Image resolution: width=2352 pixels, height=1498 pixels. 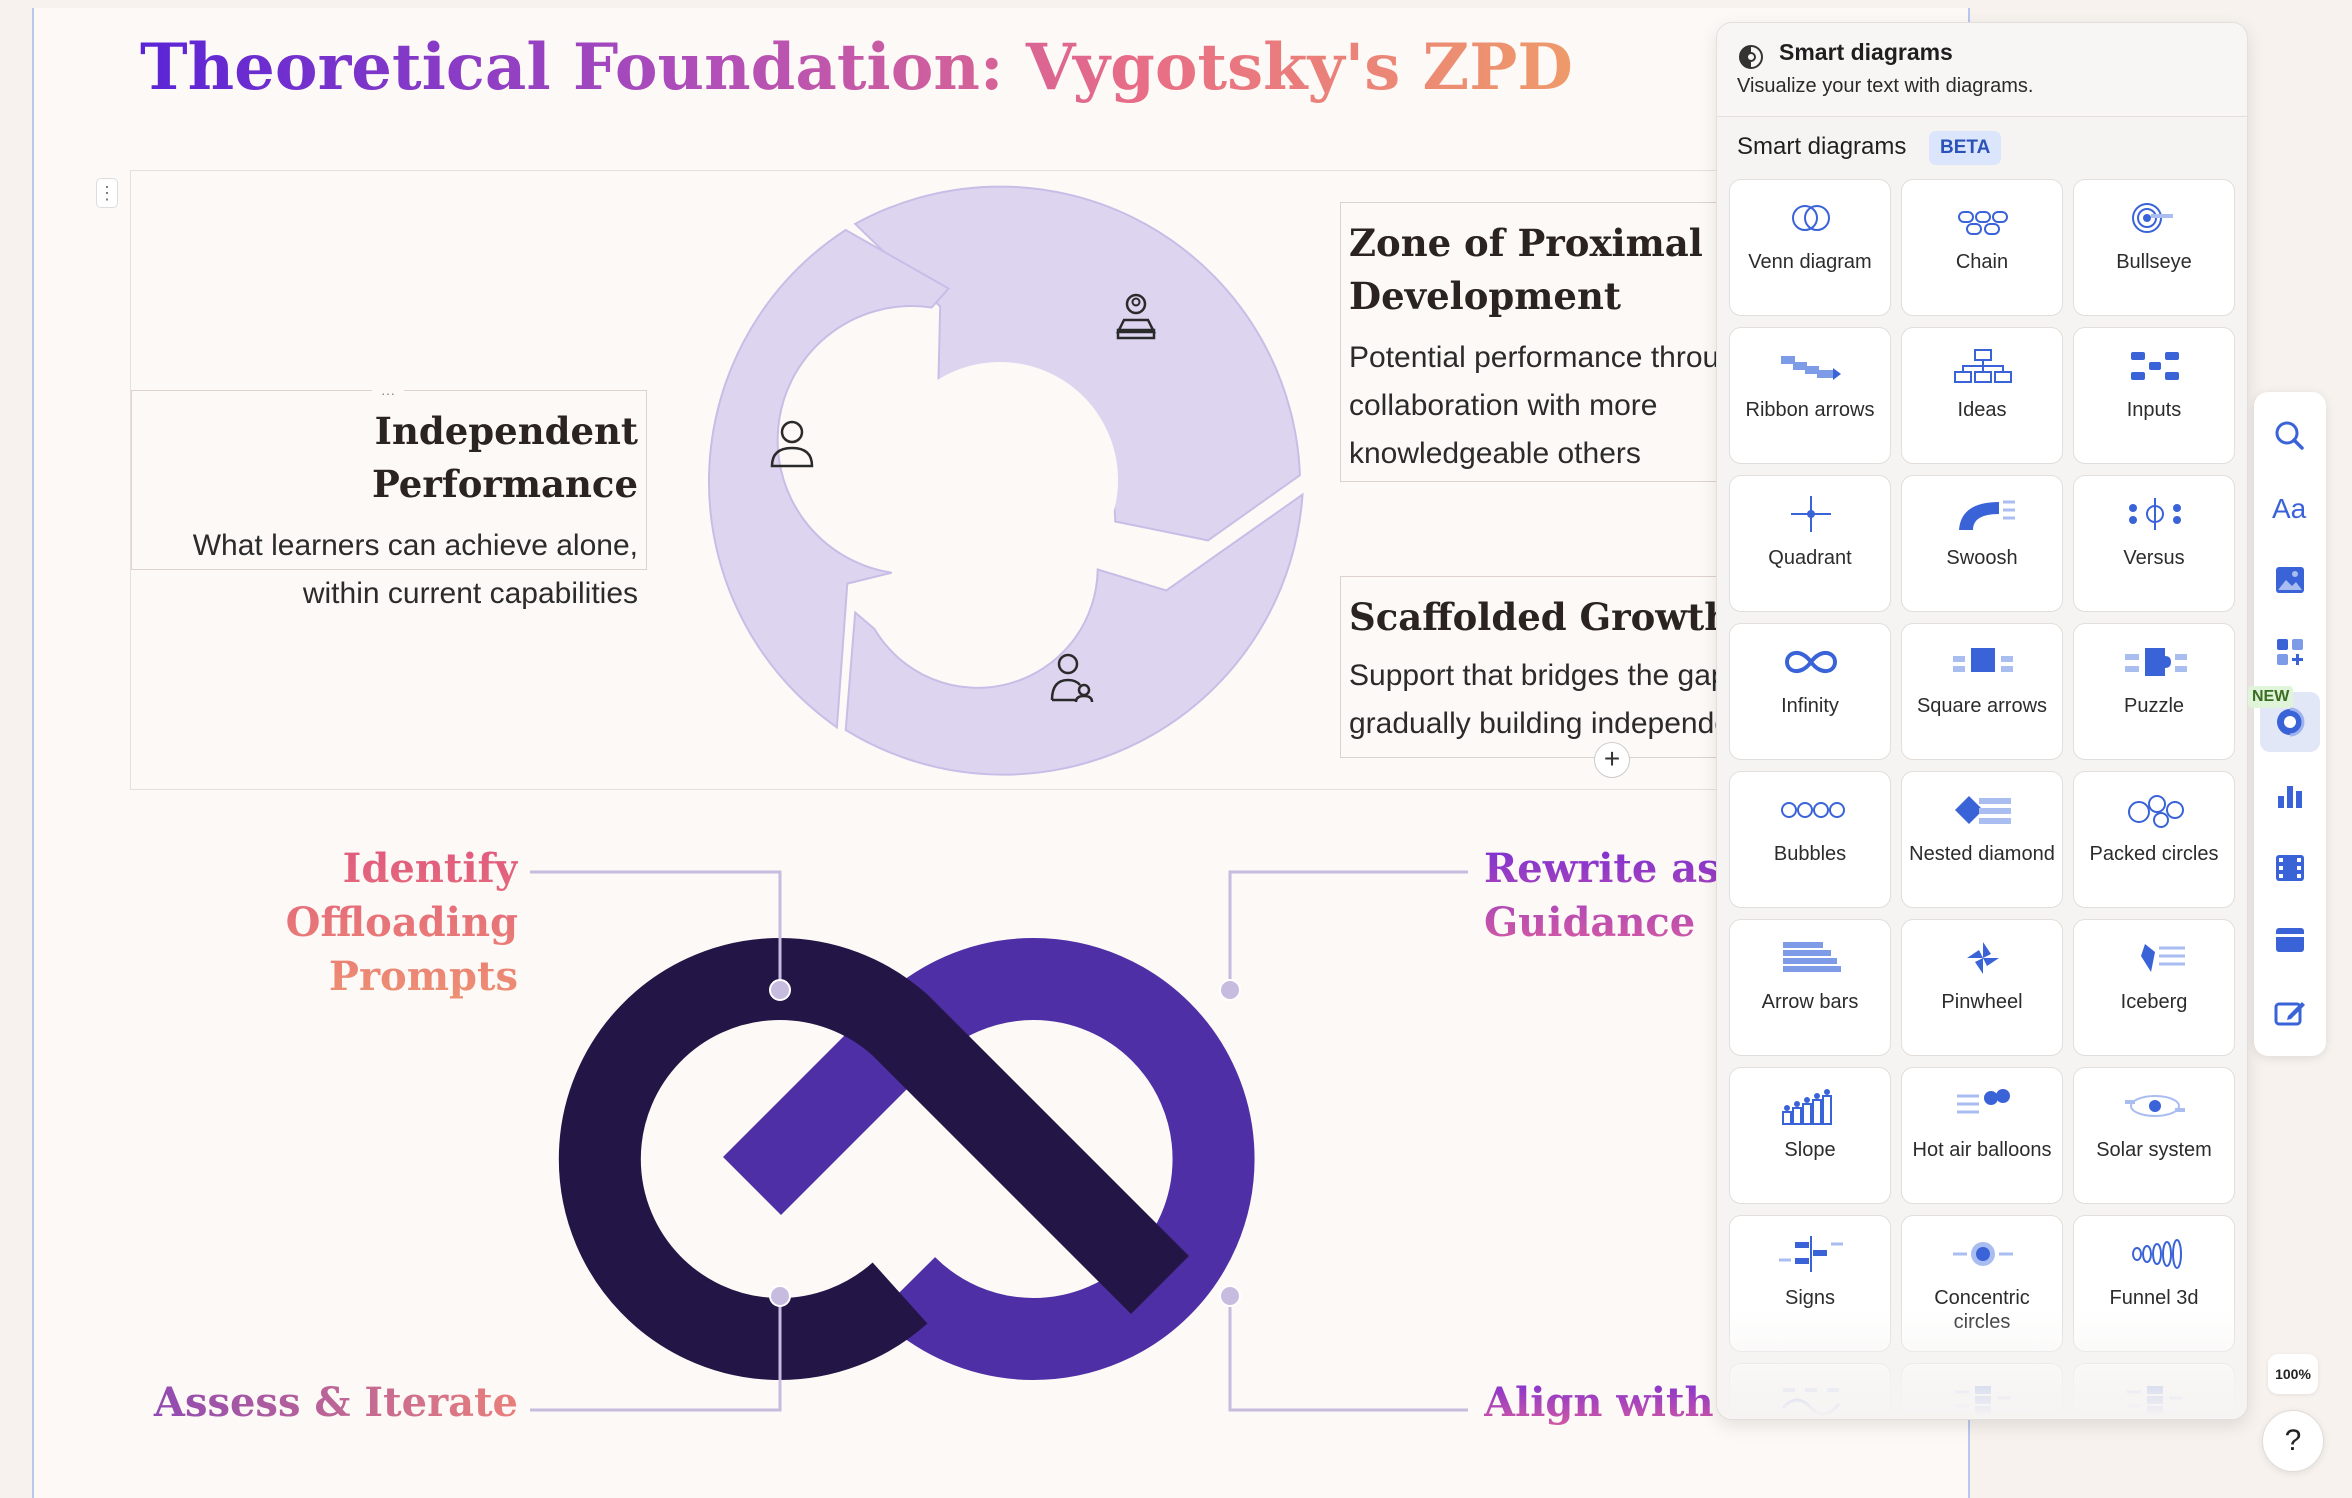 I want to click on block-menu-handle: ⋮, so click(x=107, y=193).